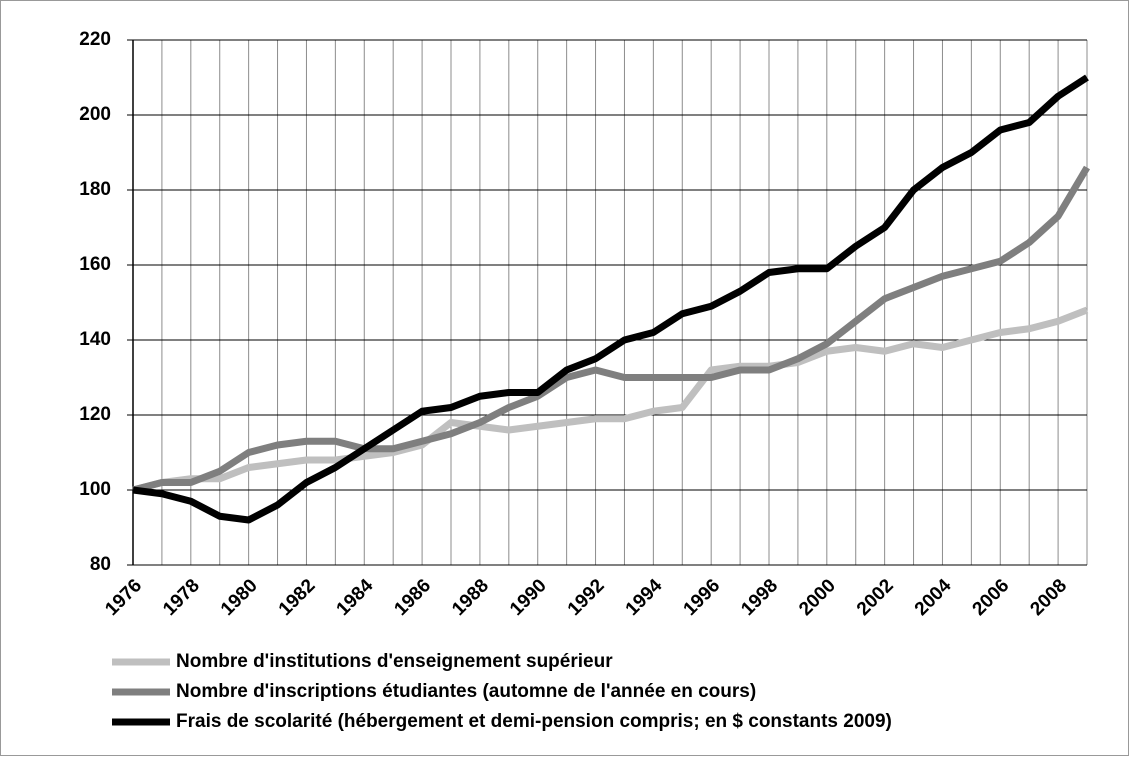  What do you see at coordinates (95, 489) in the screenshot?
I see `y-tick-label: 100` at bounding box center [95, 489].